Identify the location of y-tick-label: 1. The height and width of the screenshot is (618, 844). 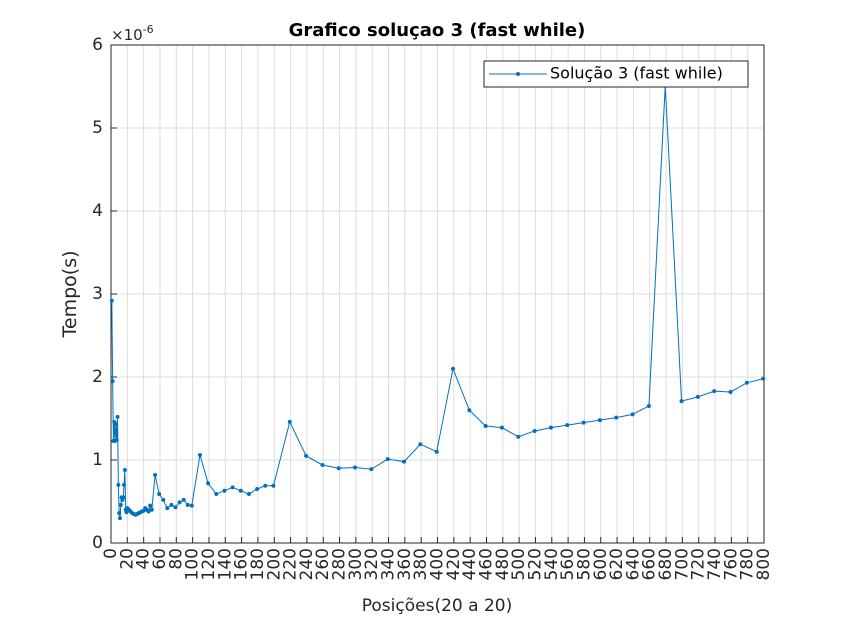
(97, 460).